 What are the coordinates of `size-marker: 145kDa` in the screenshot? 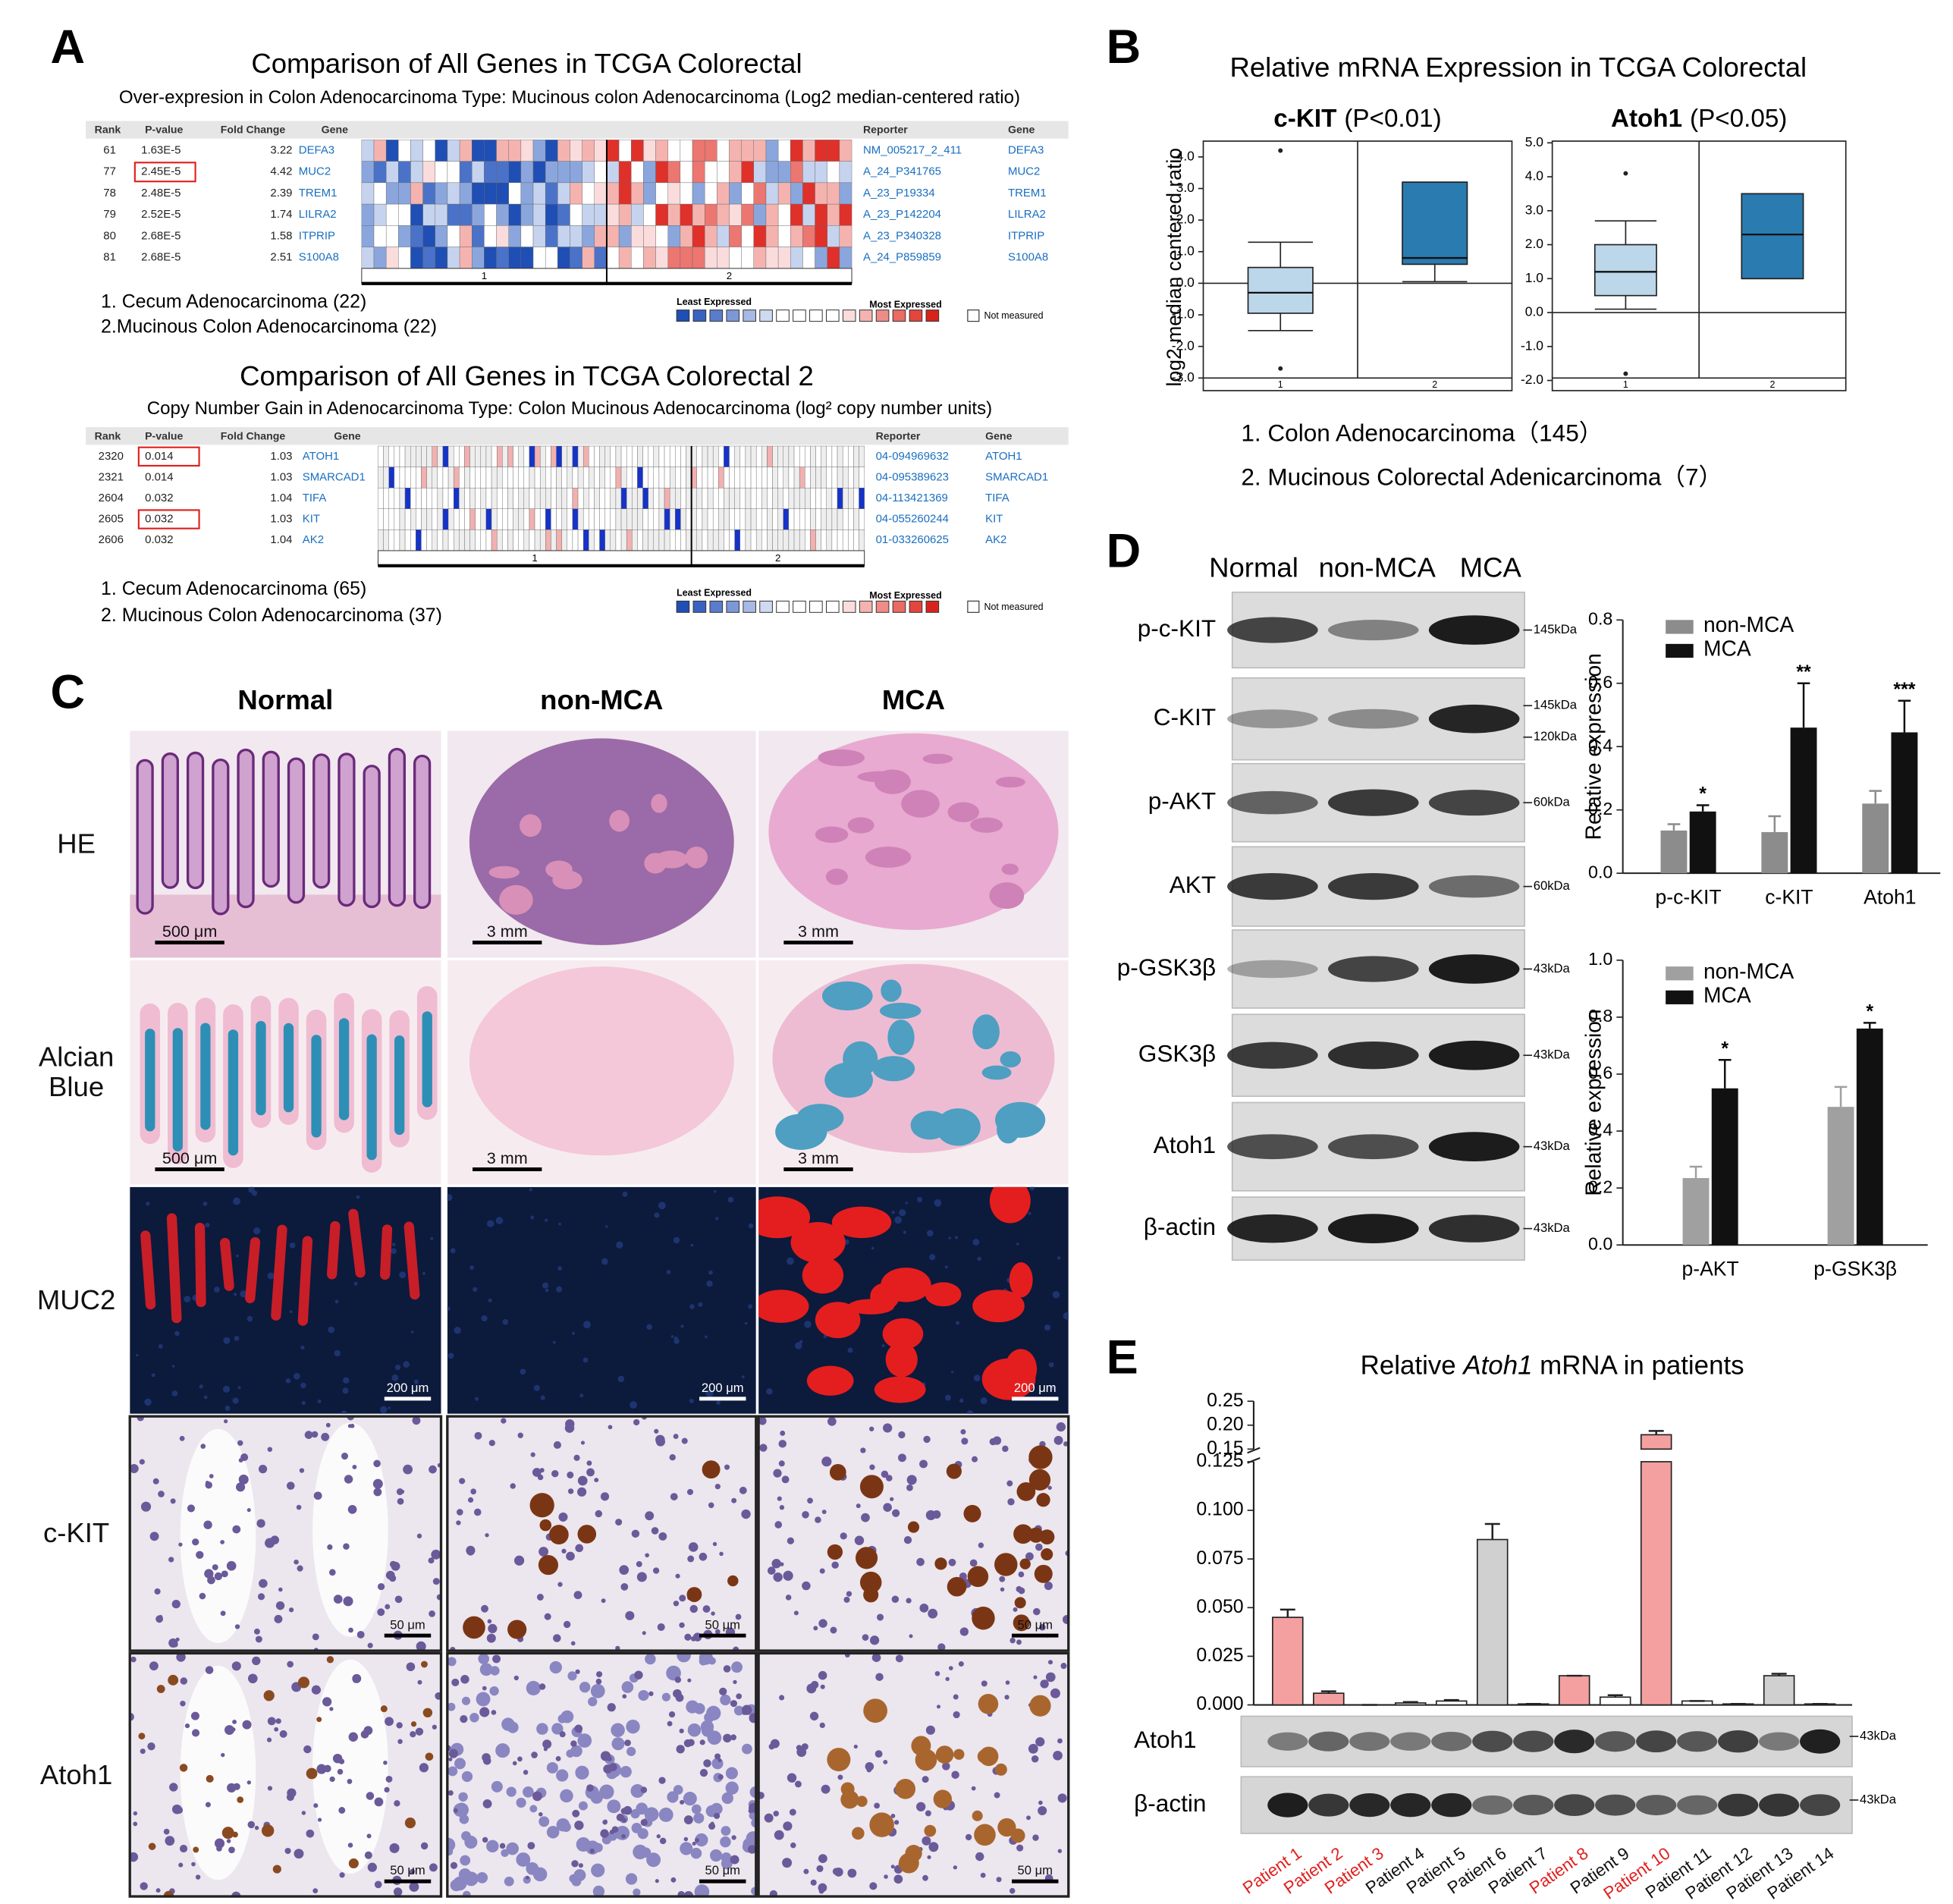 It's located at (1556, 705).